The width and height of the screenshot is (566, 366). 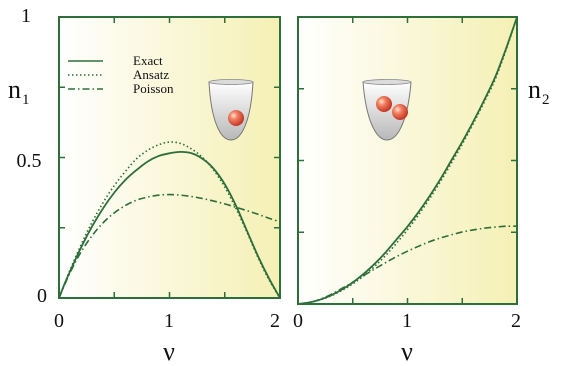 I want to click on y-tick-label-1: 1, so click(x=26, y=16).